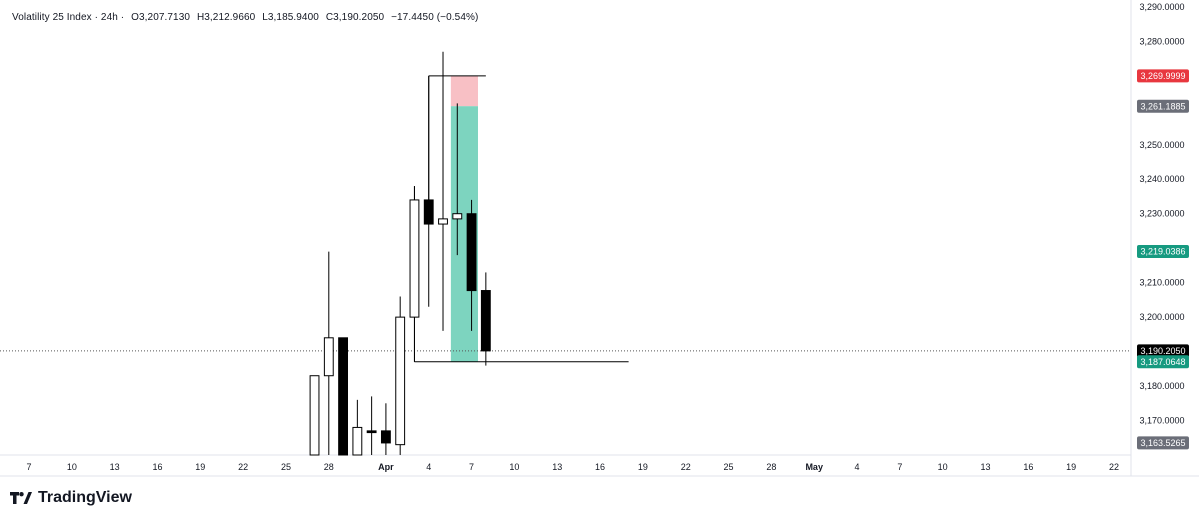  What do you see at coordinates (464, 91) in the screenshot?
I see `stop-loss-zone` at bounding box center [464, 91].